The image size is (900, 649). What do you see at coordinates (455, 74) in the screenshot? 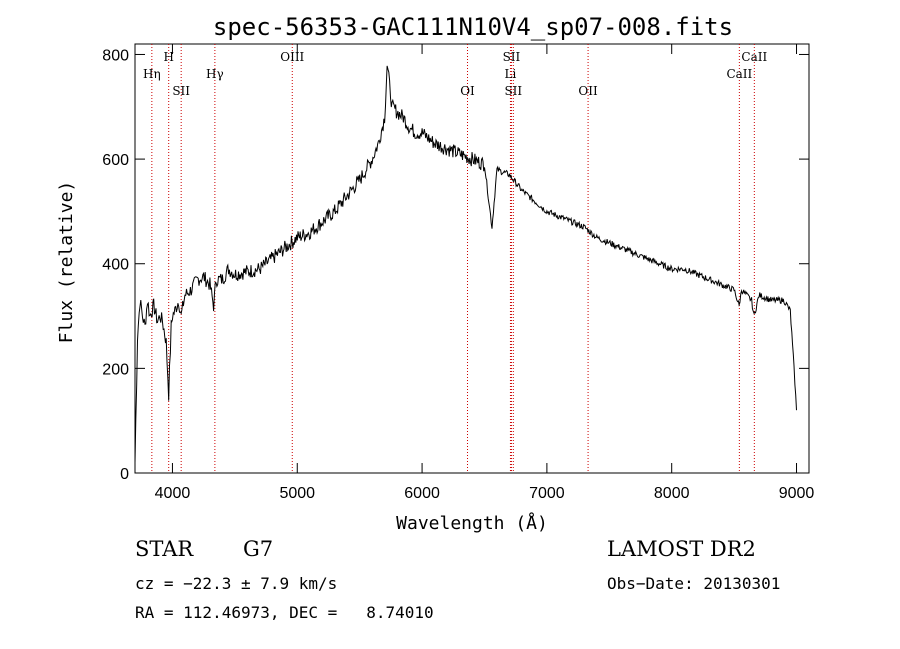
I see `spectral-line-labels: HηH SII Hγ OIII OI SII Li SII OII CaII CaII` at bounding box center [455, 74].